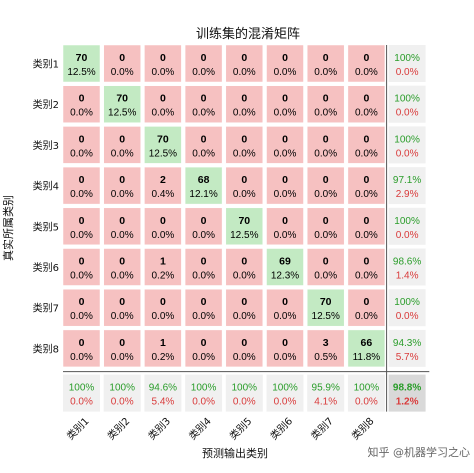 The image size is (474, 473). I want to click on cell-count: 2, so click(163, 180).